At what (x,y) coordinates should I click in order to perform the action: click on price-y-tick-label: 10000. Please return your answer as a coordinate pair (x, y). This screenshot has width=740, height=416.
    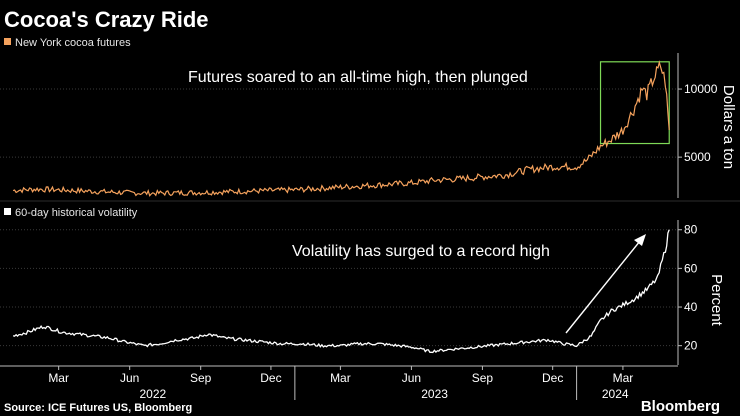
    Looking at the image, I should click on (701, 89).